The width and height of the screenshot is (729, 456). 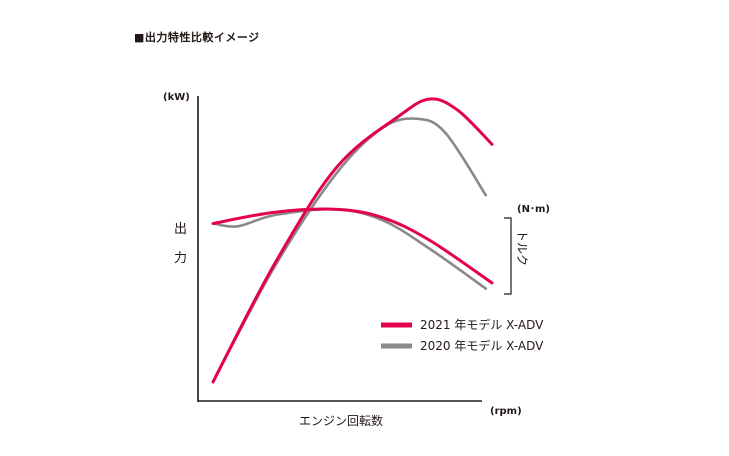 I want to click on x-axis-unit: (rpm), so click(x=506, y=411).